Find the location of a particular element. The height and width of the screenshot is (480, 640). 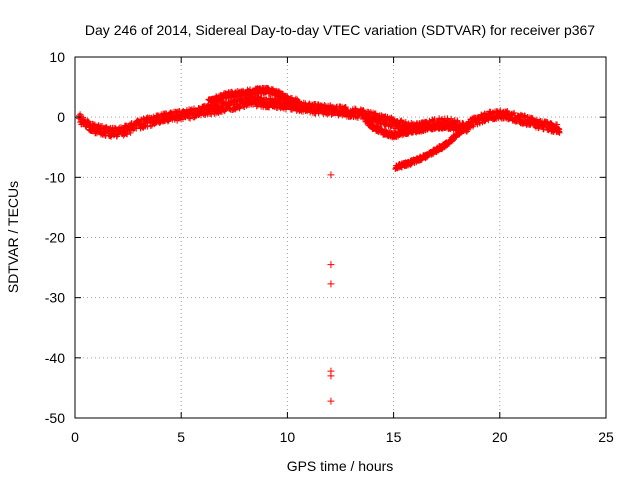

y-tick-label: -10 is located at coordinates (55, 177).